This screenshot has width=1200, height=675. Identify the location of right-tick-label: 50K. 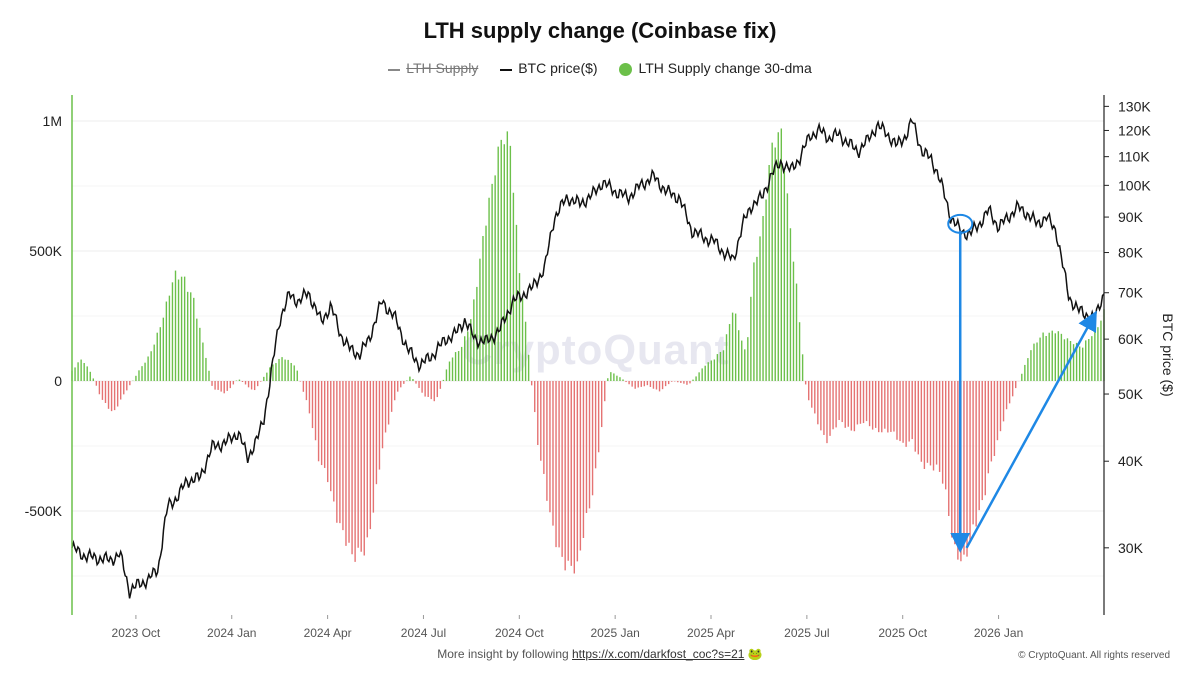
(1131, 394).